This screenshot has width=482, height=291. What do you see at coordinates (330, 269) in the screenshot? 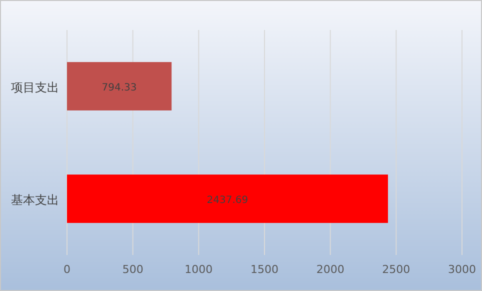
I see `x-tick-label: 2000` at bounding box center [330, 269].